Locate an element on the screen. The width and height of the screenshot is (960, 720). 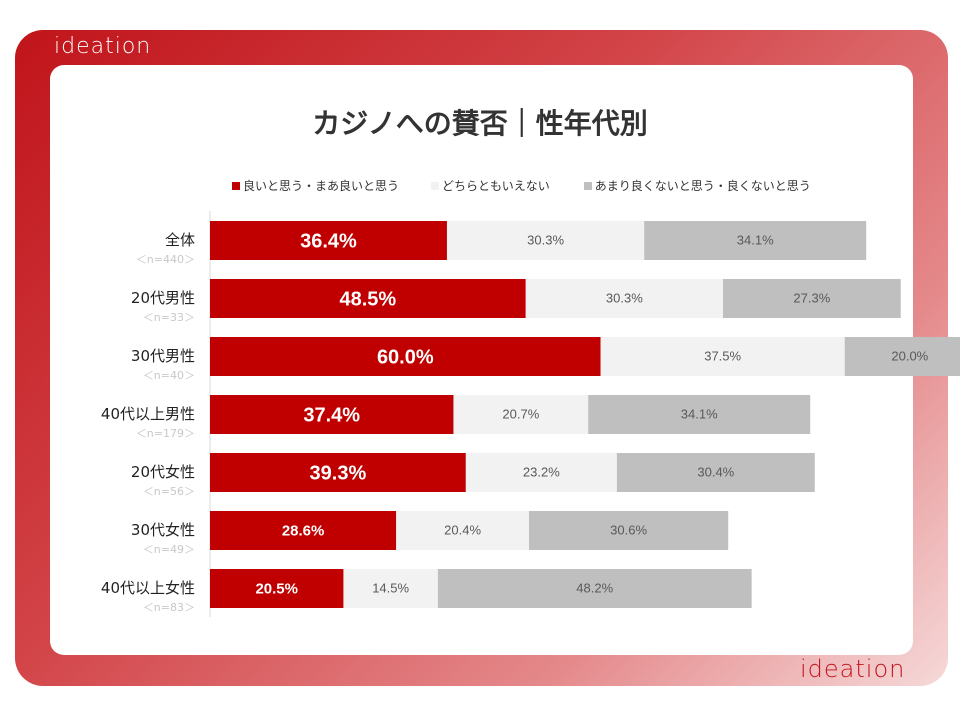
ideation-logo: ideation is located at coordinates (103, 46).